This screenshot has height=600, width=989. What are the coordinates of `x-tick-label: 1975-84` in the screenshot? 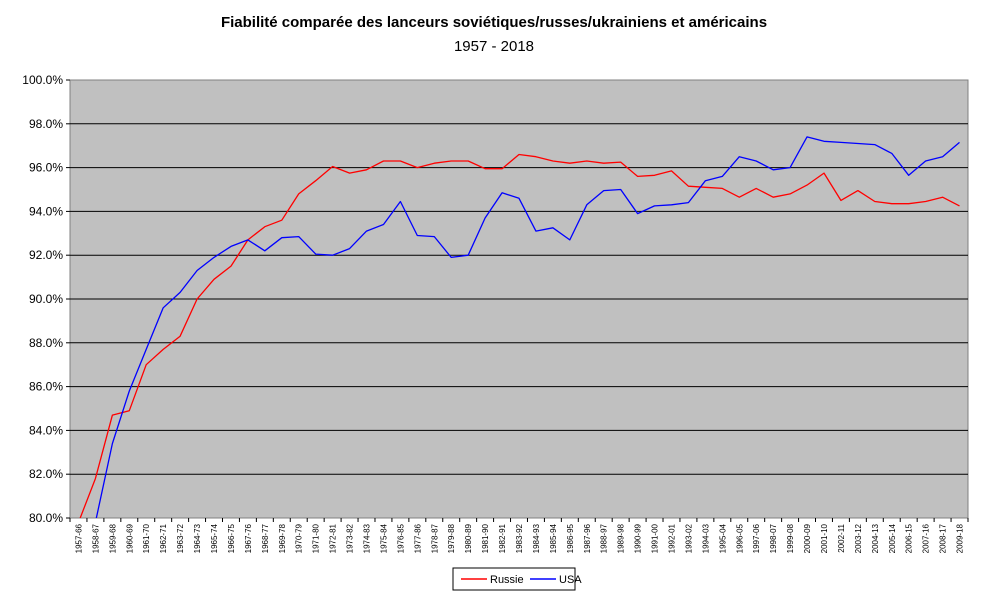 It's located at (383, 538).